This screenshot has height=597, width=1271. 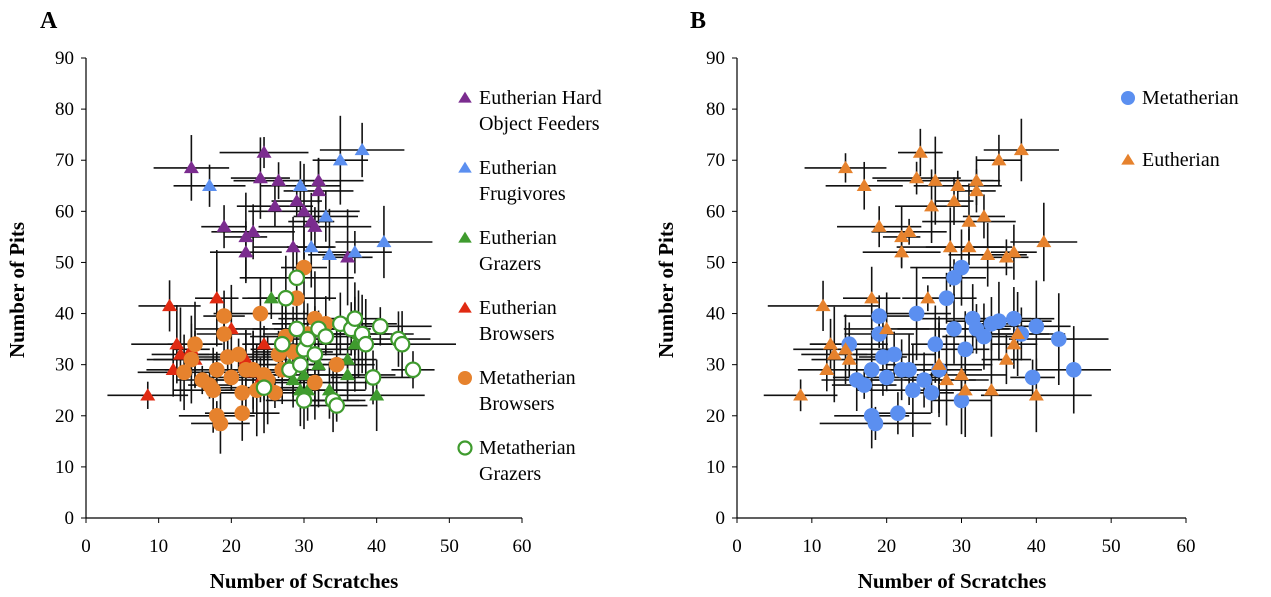 I want to click on x-tick-label: 40, so click(x=376, y=546).